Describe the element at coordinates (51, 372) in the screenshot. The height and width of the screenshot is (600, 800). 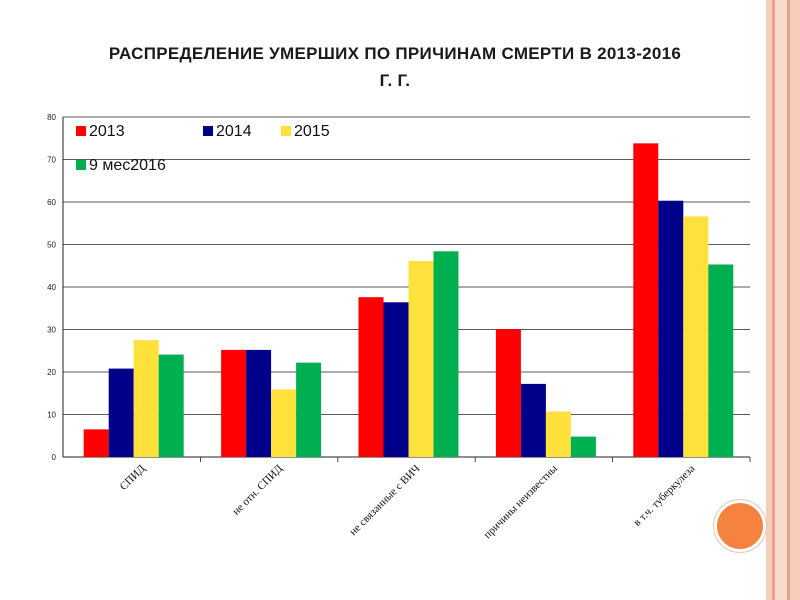
I see `y-tick-label: 20` at that location.